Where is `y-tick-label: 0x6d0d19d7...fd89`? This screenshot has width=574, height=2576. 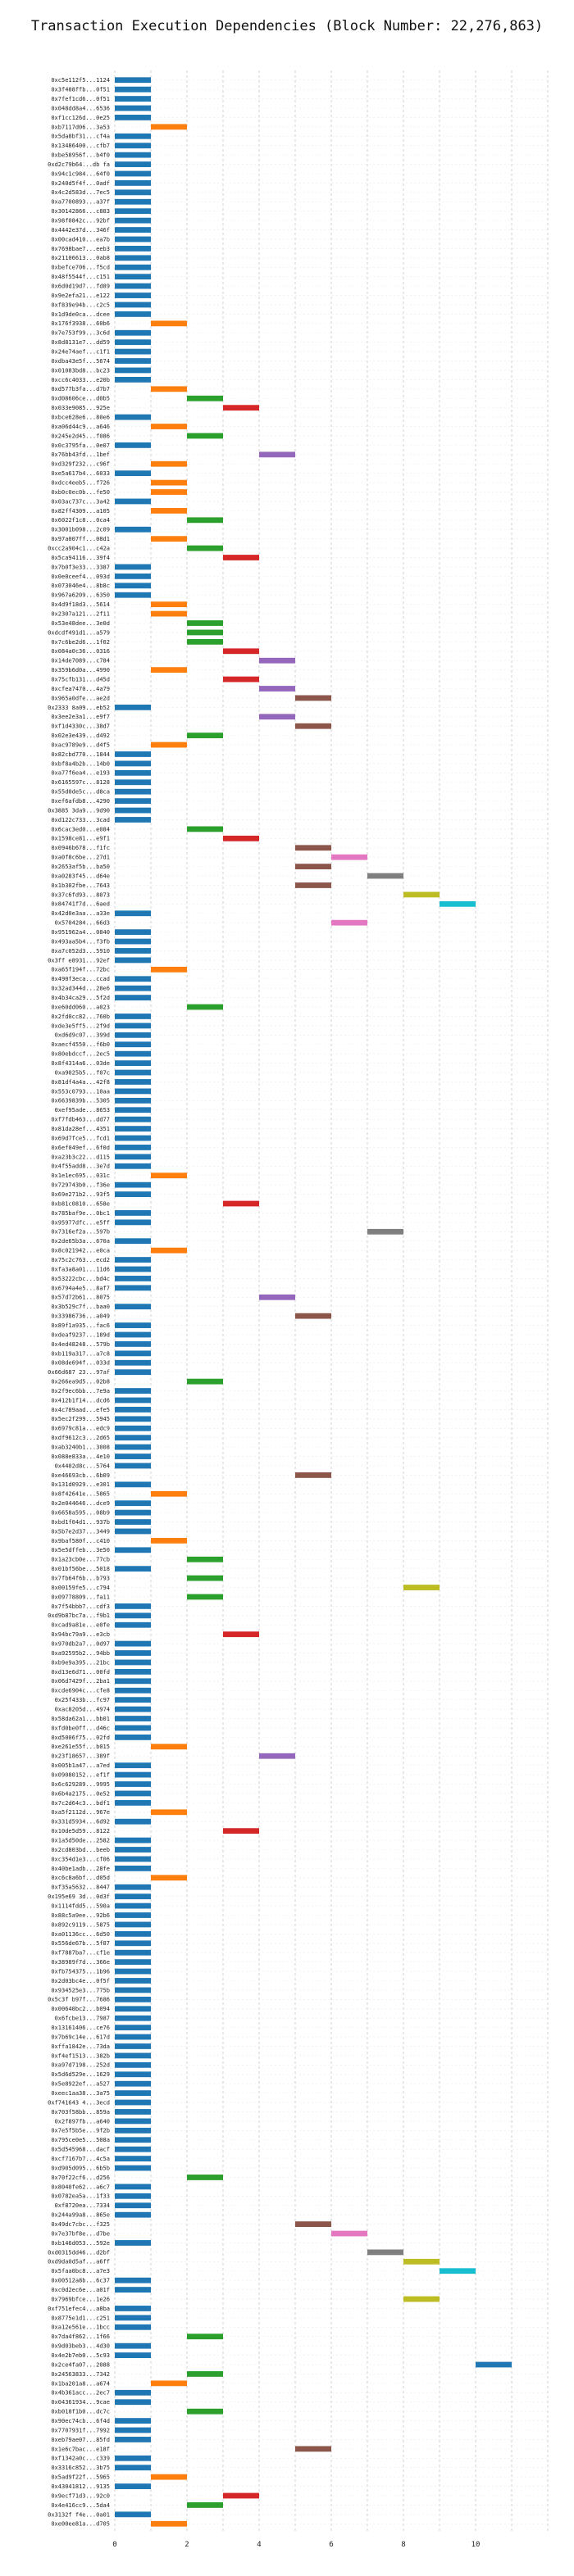
y-tick-label: 0x6d0d19d7...fd89 is located at coordinates (80, 286).